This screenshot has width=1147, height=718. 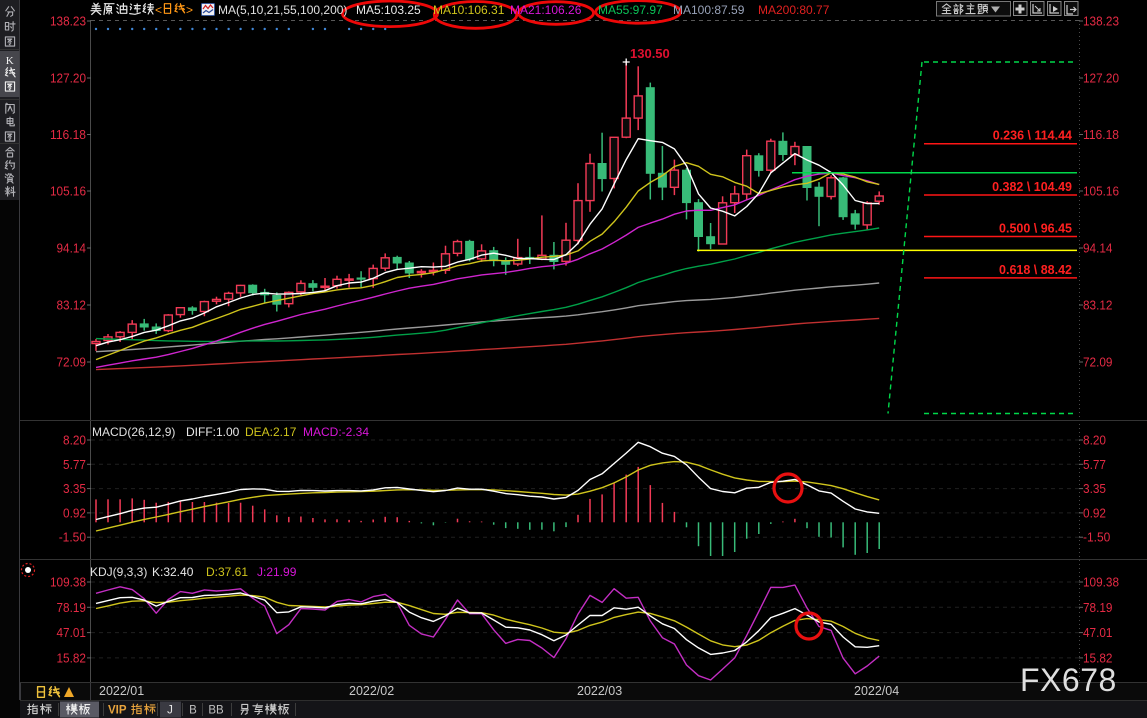 I want to click on svg-text: 130.50, so click(x=650, y=53).